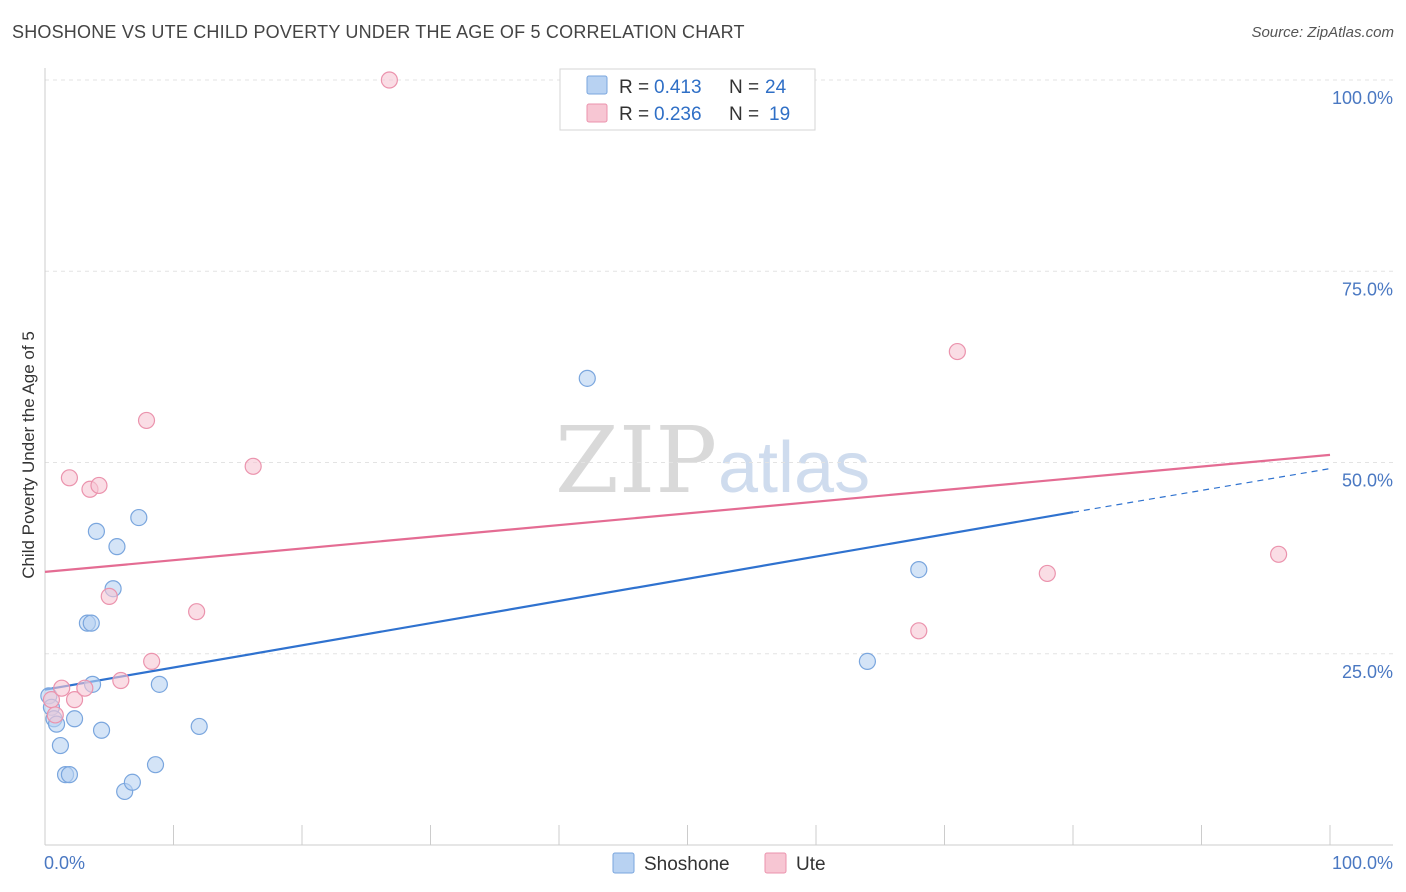 Image resolution: width=1406 pixels, height=892 pixels. Describe the element at coordinates (744, 87) in the screenshot. I see `legend-n-label-shoshone: N =` at that location.